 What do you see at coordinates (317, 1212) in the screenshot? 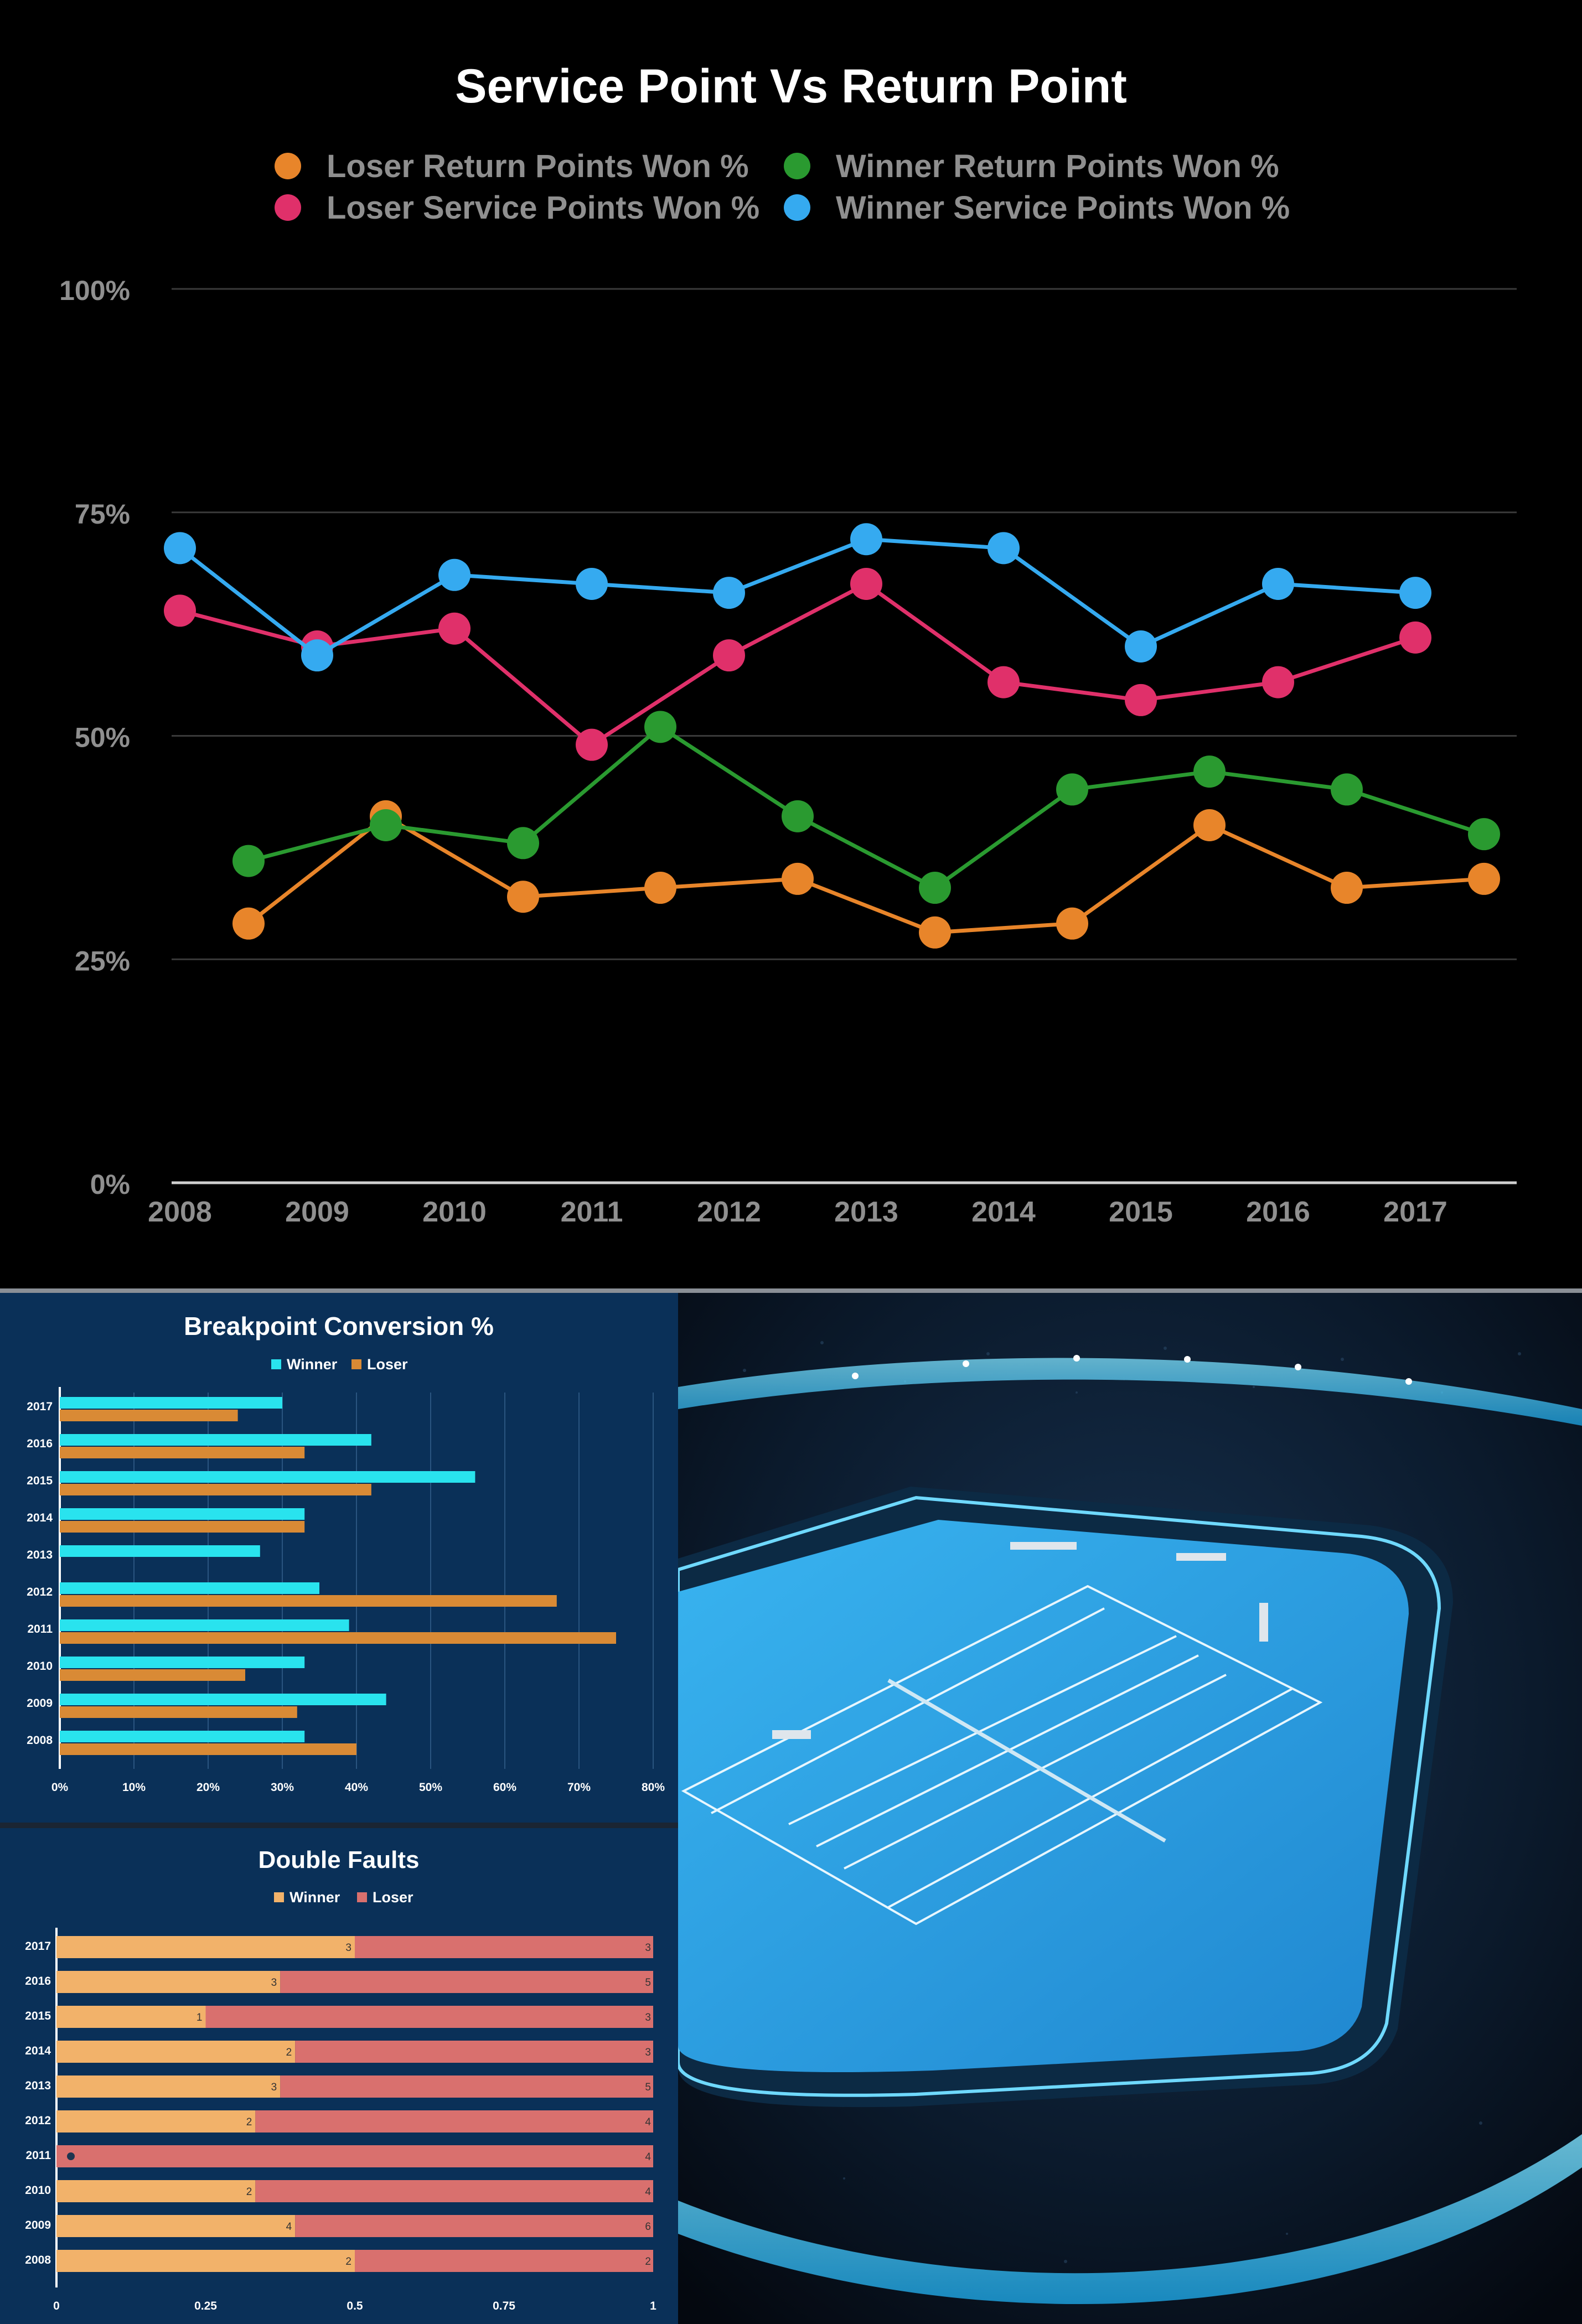
I see `x-tick-label: 2009` at bounding box center [317, 1212].